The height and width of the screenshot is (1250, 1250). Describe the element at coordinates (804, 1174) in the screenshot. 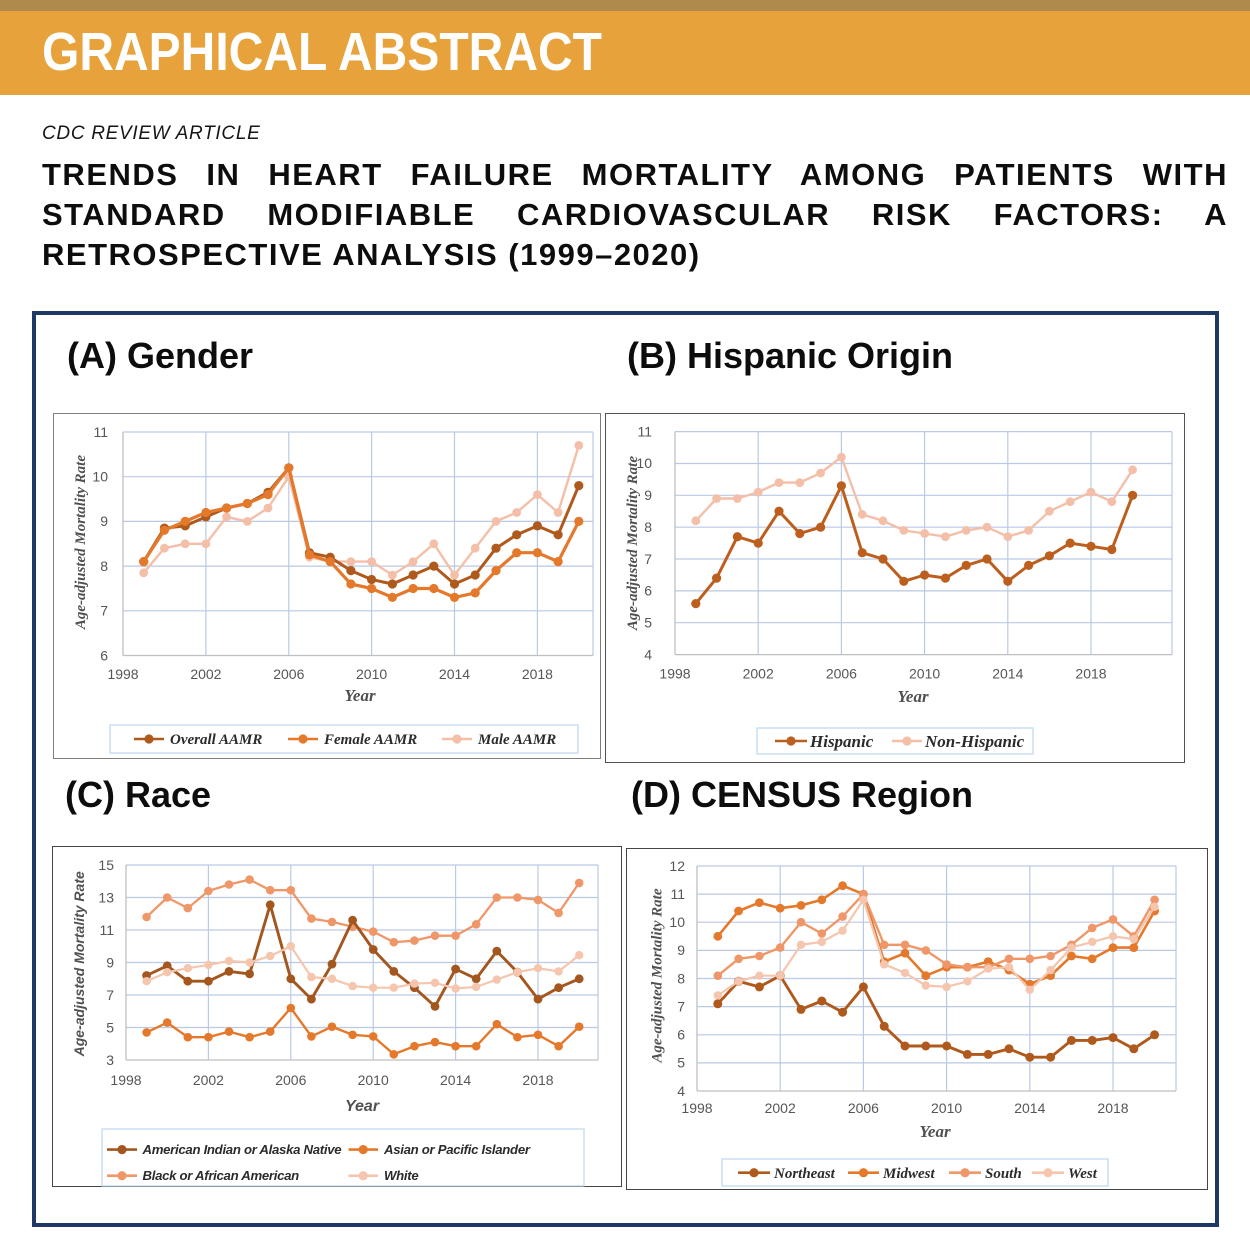

I see `svg-text: Northeast` at that location.